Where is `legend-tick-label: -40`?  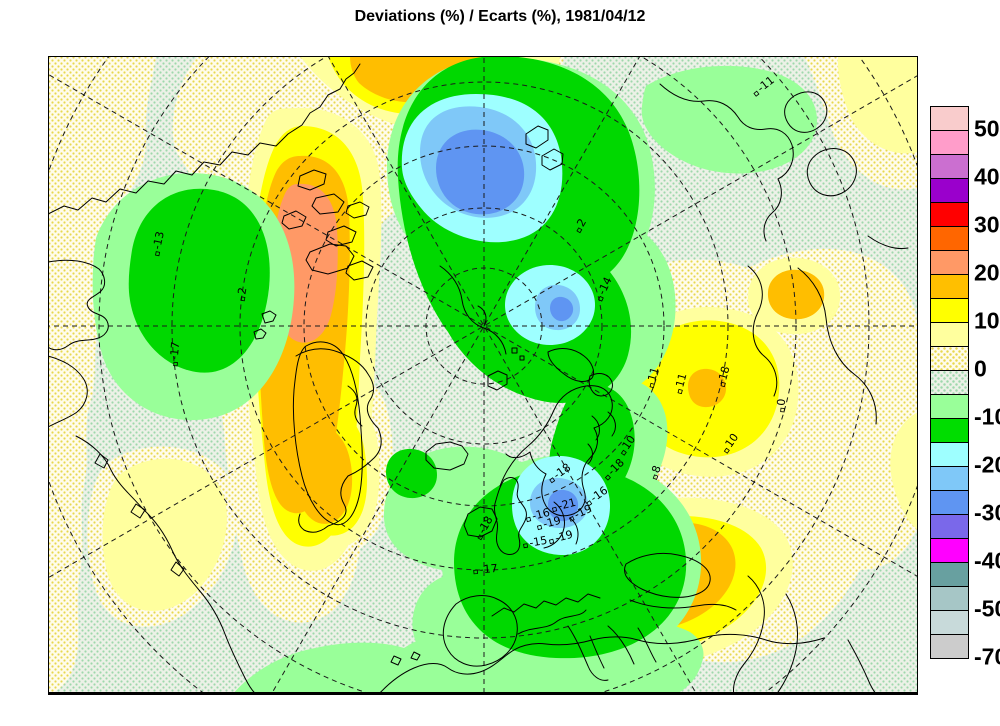
legend-tick-label: -40 is located at coordinates (987, 560).